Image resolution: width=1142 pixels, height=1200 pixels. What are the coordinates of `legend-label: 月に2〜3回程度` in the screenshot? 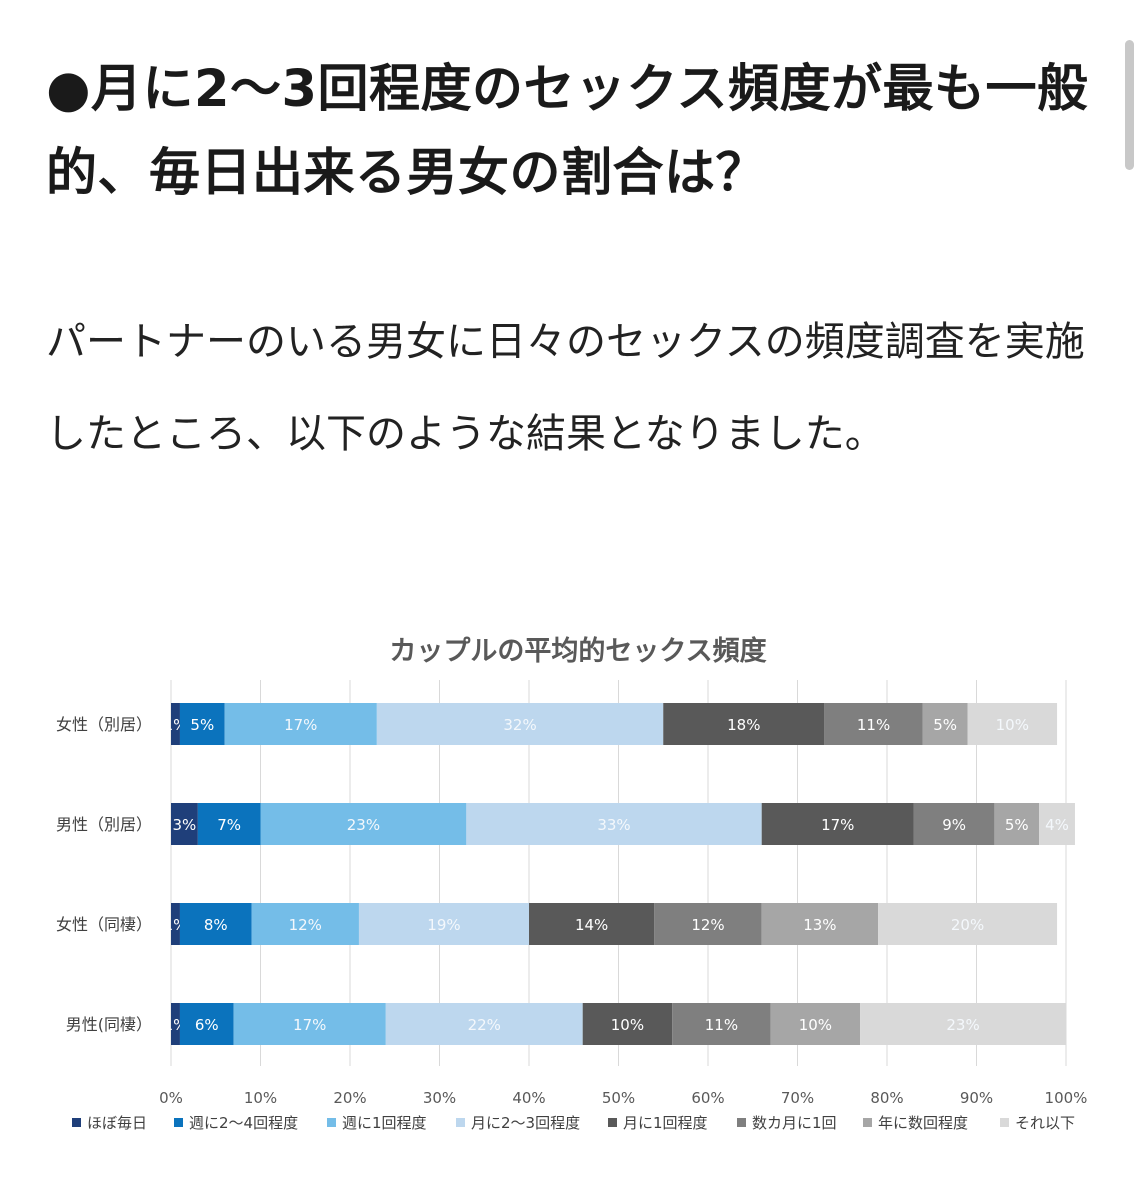 It's located at (525, 1123).